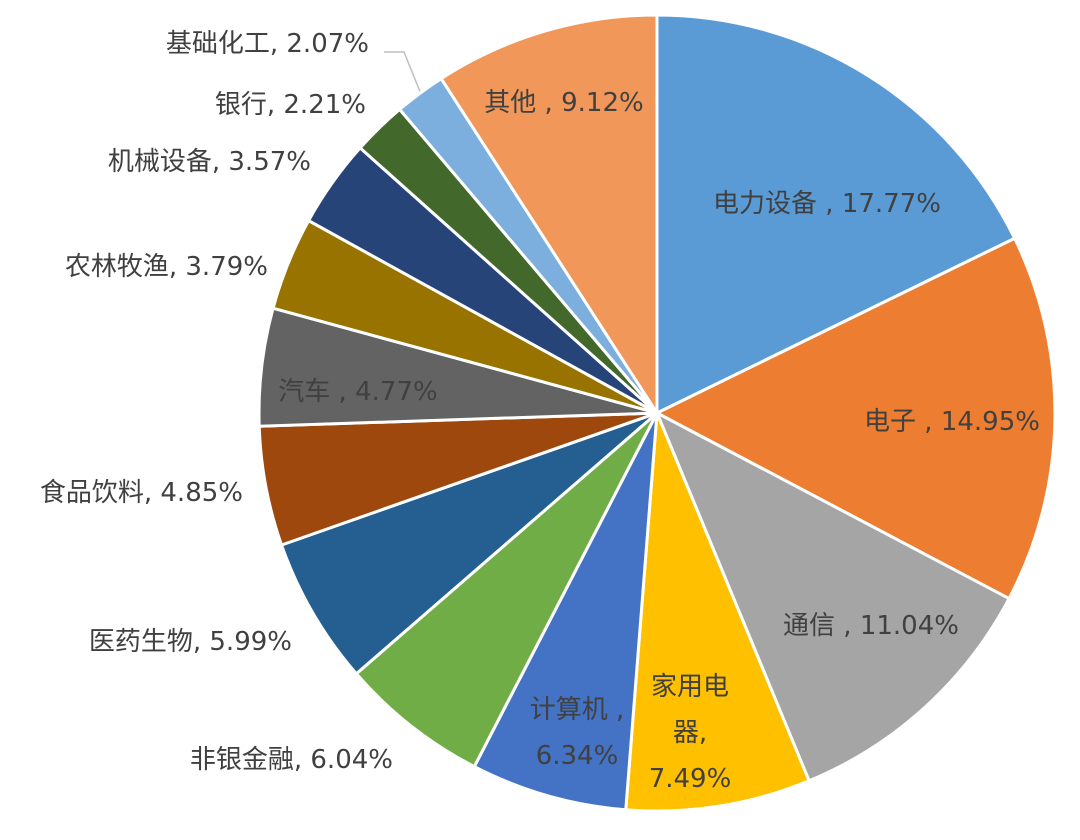  Describe the element at coordinates (190, 642) in the screenshot. I see `slice-label-6: 医药生物, 5.99%` at that location.